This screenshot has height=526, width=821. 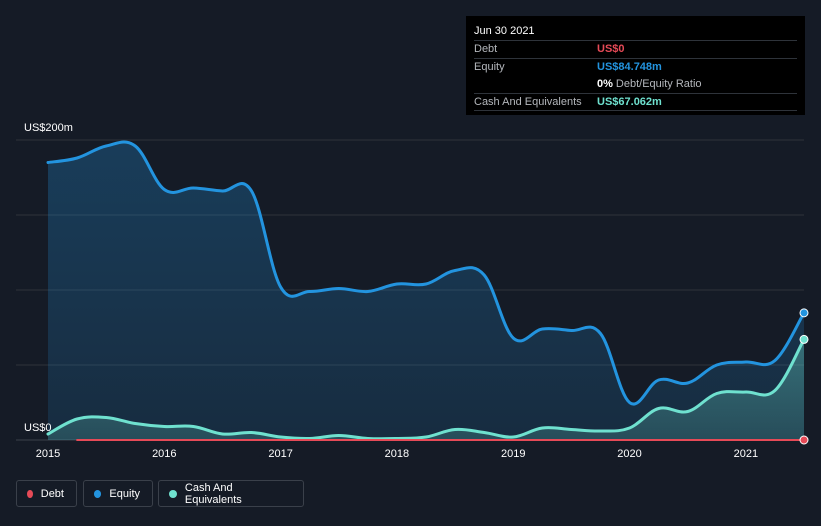 What do you see at coordinates (504, 31) in the screenshot?
I see `tooltip-date: Jun 30 2021` at bounding box center [504, 31].